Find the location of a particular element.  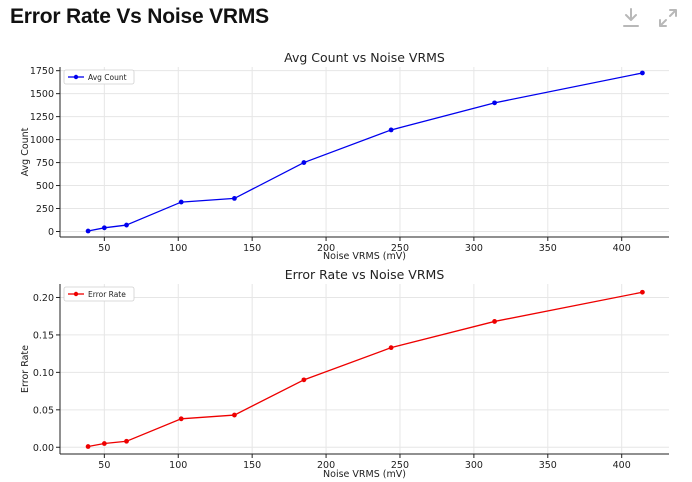

y-axis-label: Error Rate is located at coordinates (25, 369).